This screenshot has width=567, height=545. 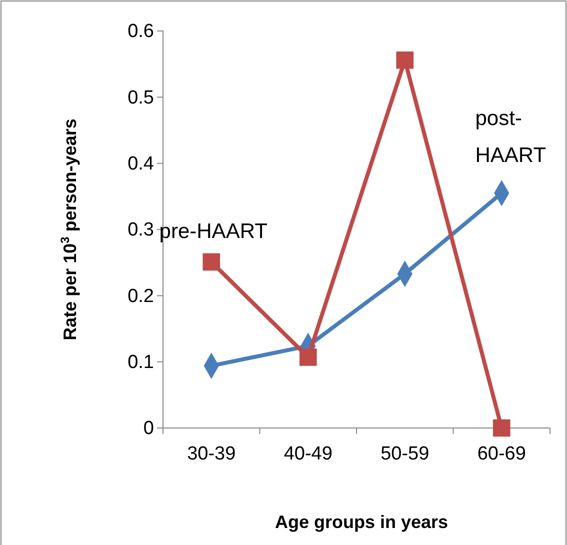 I want to click on x-tick-label: 30-39, so click(x=211, y=453).